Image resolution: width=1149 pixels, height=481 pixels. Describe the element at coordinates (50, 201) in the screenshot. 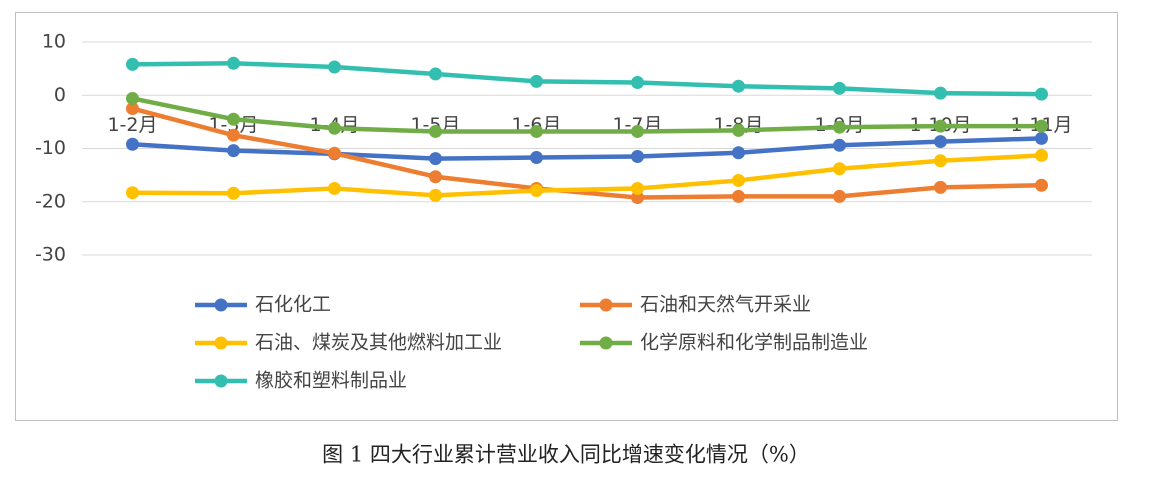

I see `y-tick-label: -20` at that location.